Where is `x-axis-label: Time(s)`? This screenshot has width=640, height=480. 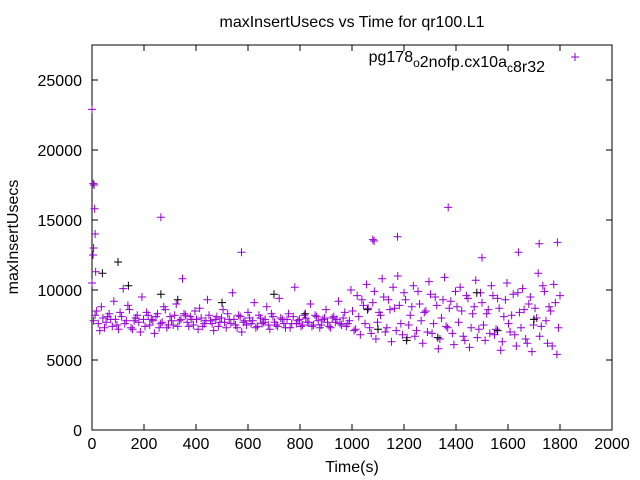 x-axis-label: Time(s) is located at coordinates (352, 467).